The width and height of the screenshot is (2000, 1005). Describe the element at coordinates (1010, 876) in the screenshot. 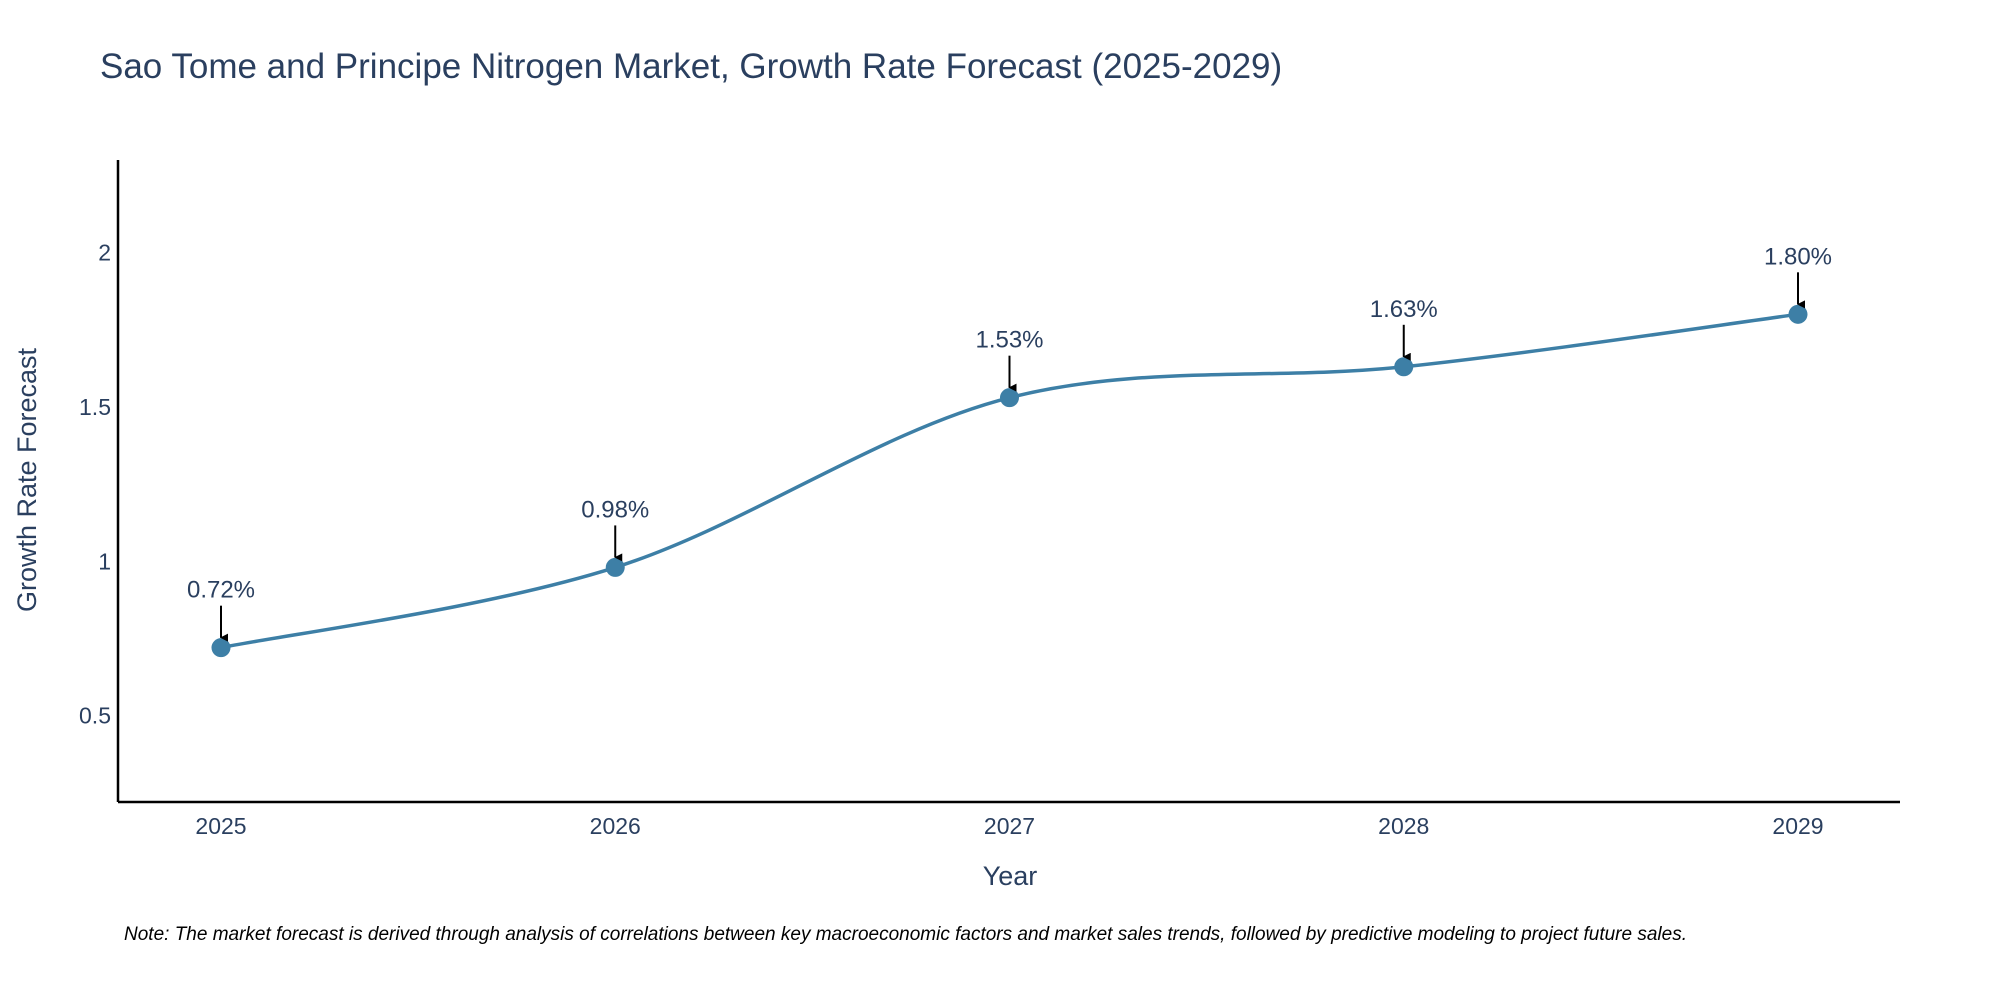

I see `x-axis-title: Year` at that location.